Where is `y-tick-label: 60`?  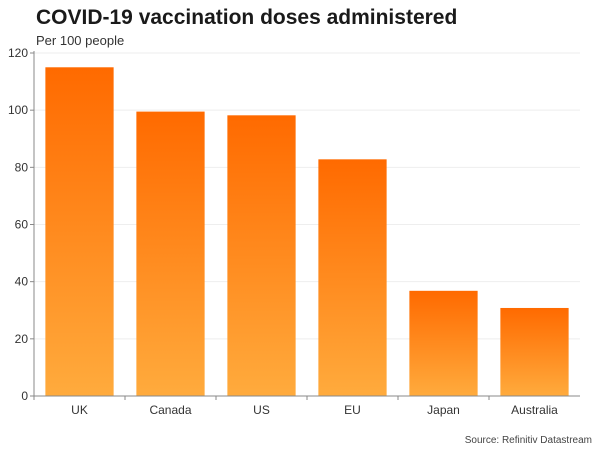
y-tick-label: 60 is located at coordinates (22, 225).